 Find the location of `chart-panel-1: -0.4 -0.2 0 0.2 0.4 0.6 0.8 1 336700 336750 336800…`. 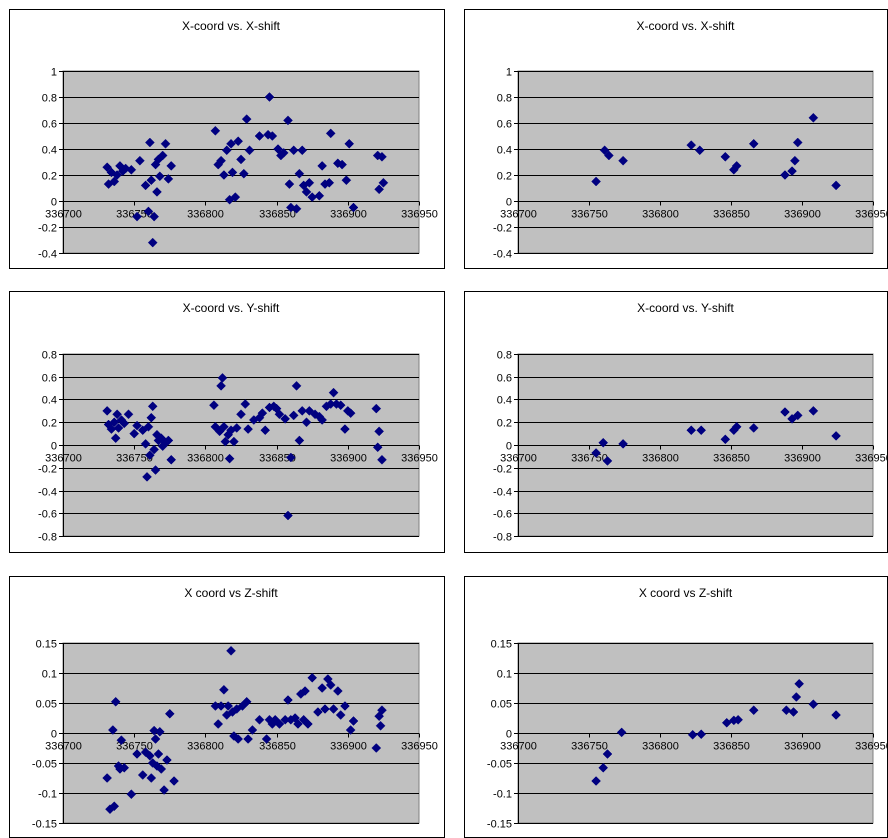

chart-panel-1: -0.4 -0.2 0 0.2 0.4 0.6 0.8 1 336700 336750 336800… is located at coordinates (676, 139).